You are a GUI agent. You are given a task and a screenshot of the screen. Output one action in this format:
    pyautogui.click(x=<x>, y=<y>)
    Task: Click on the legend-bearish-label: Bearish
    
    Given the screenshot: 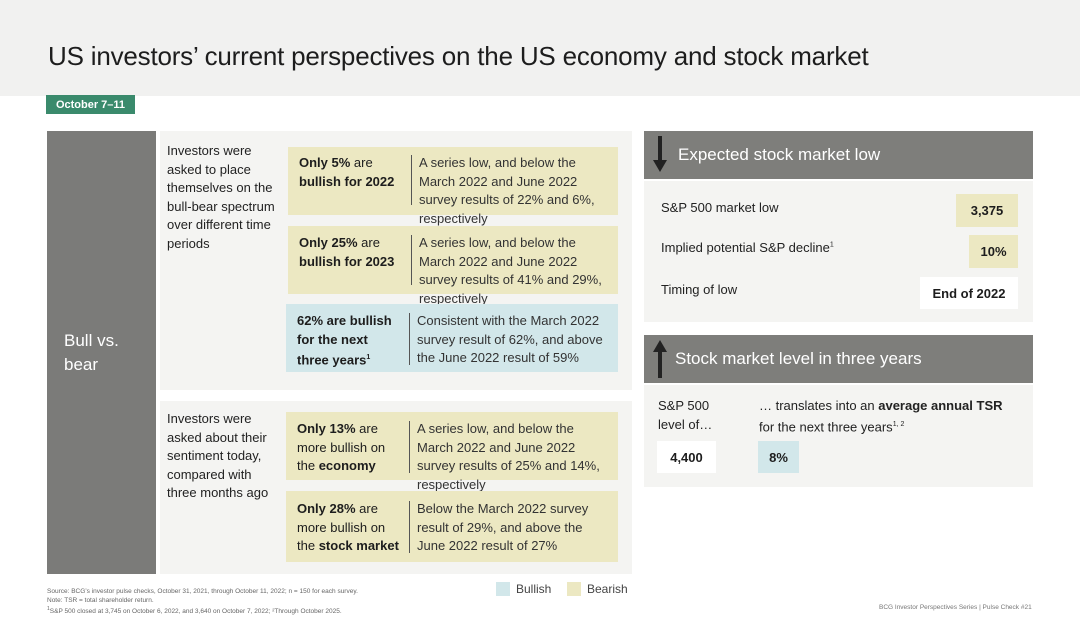 What is the action you would take?
    pyautogui.click(x=607, y=589)
    